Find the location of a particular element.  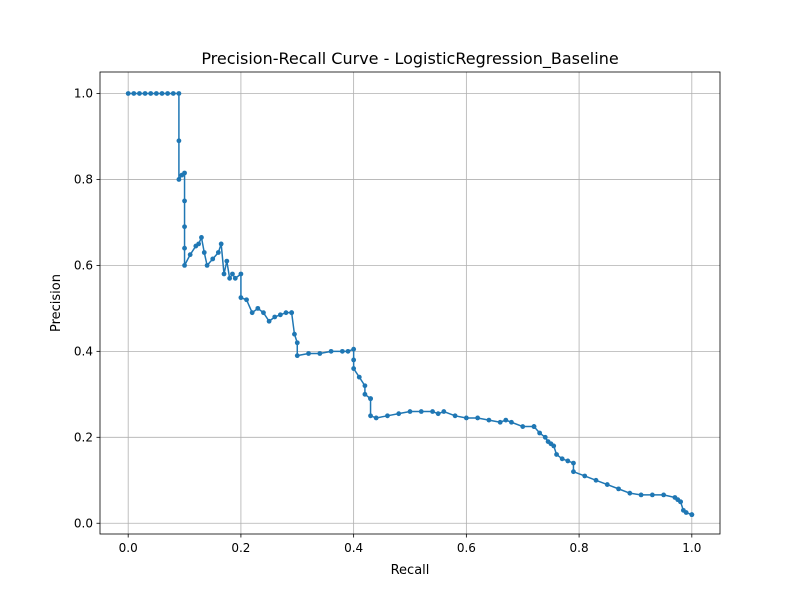

y-tick-label: 0.4 is located at coordinates (83, 351).